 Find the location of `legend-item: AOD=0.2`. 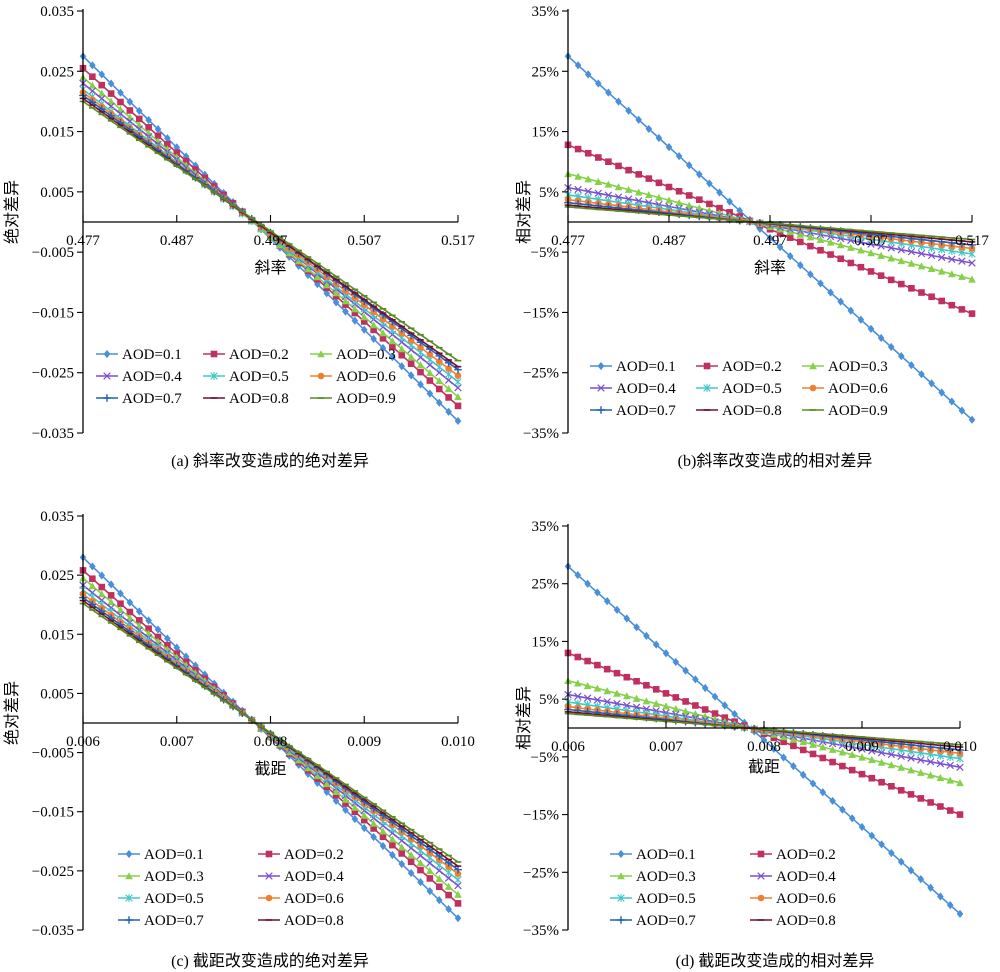

legend-item: AOD=0.2 is located at coordinates (739, 367).